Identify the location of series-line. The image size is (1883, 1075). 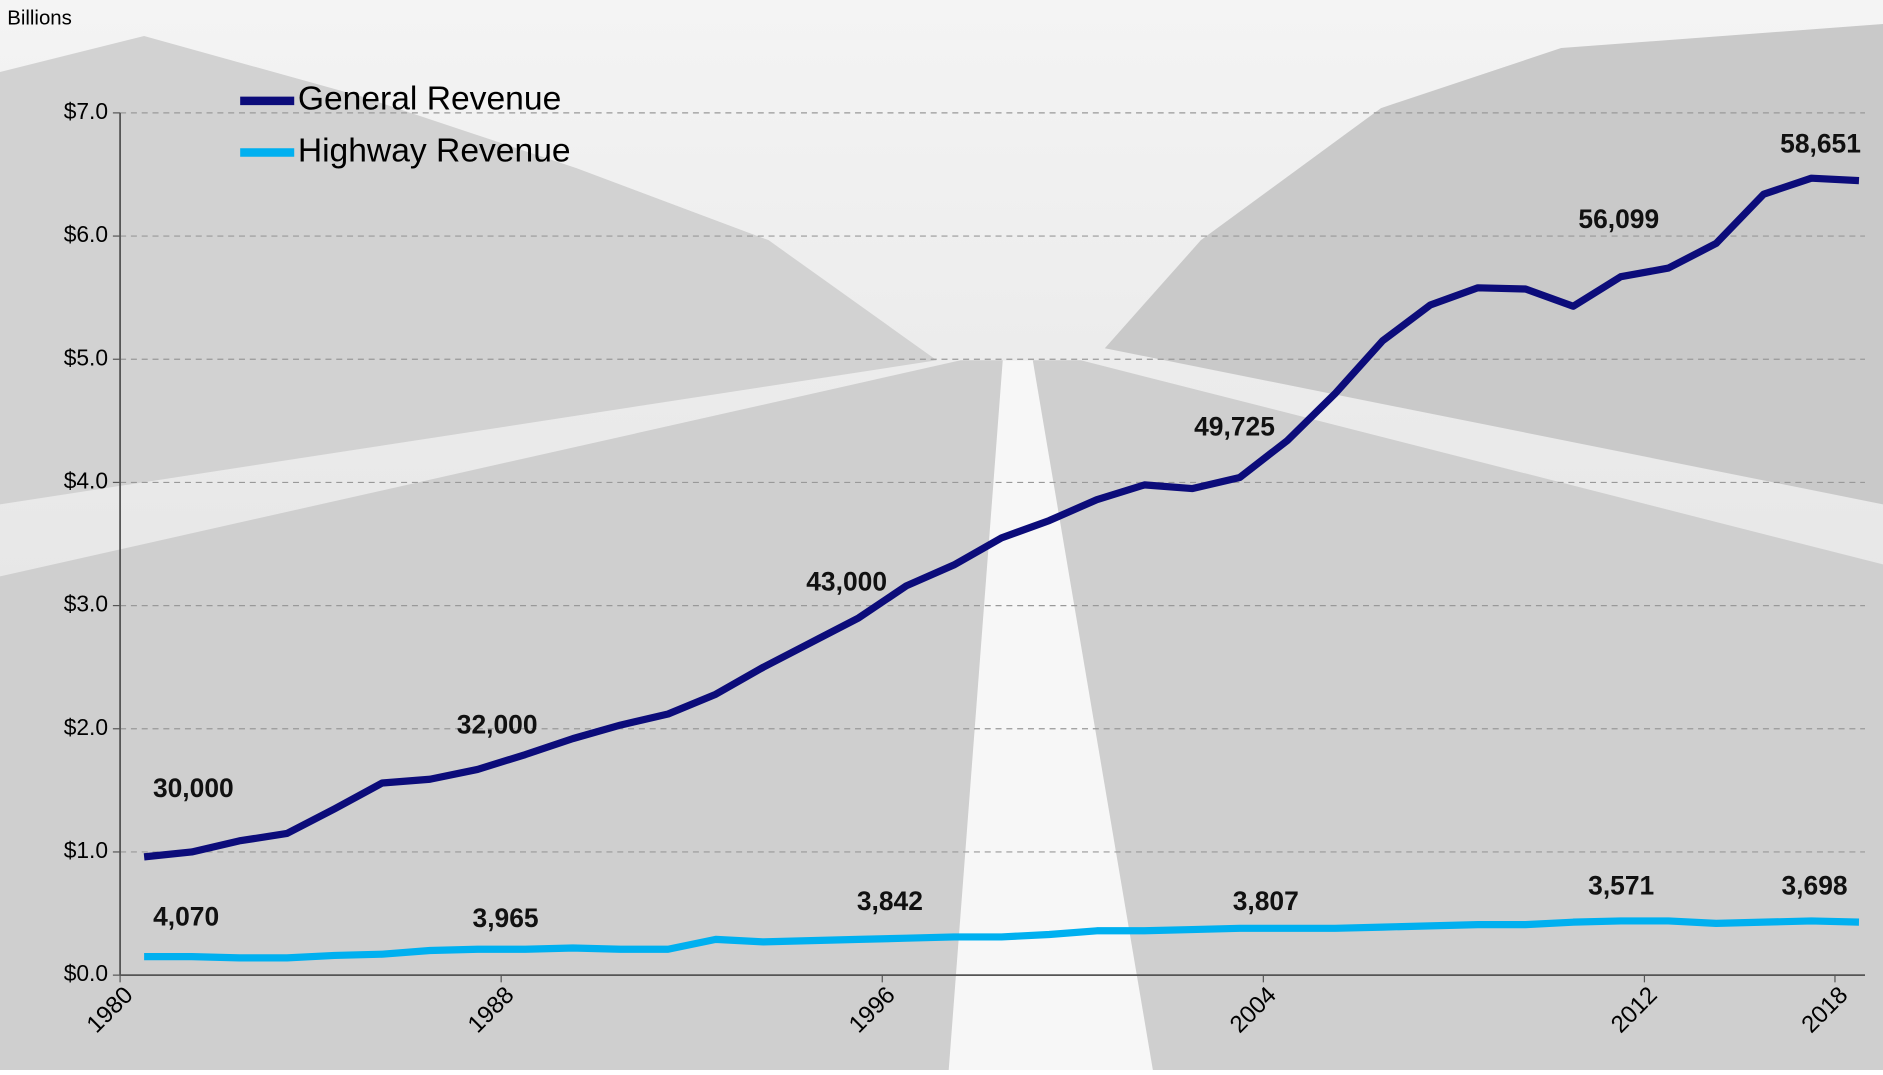
(1002, 939).